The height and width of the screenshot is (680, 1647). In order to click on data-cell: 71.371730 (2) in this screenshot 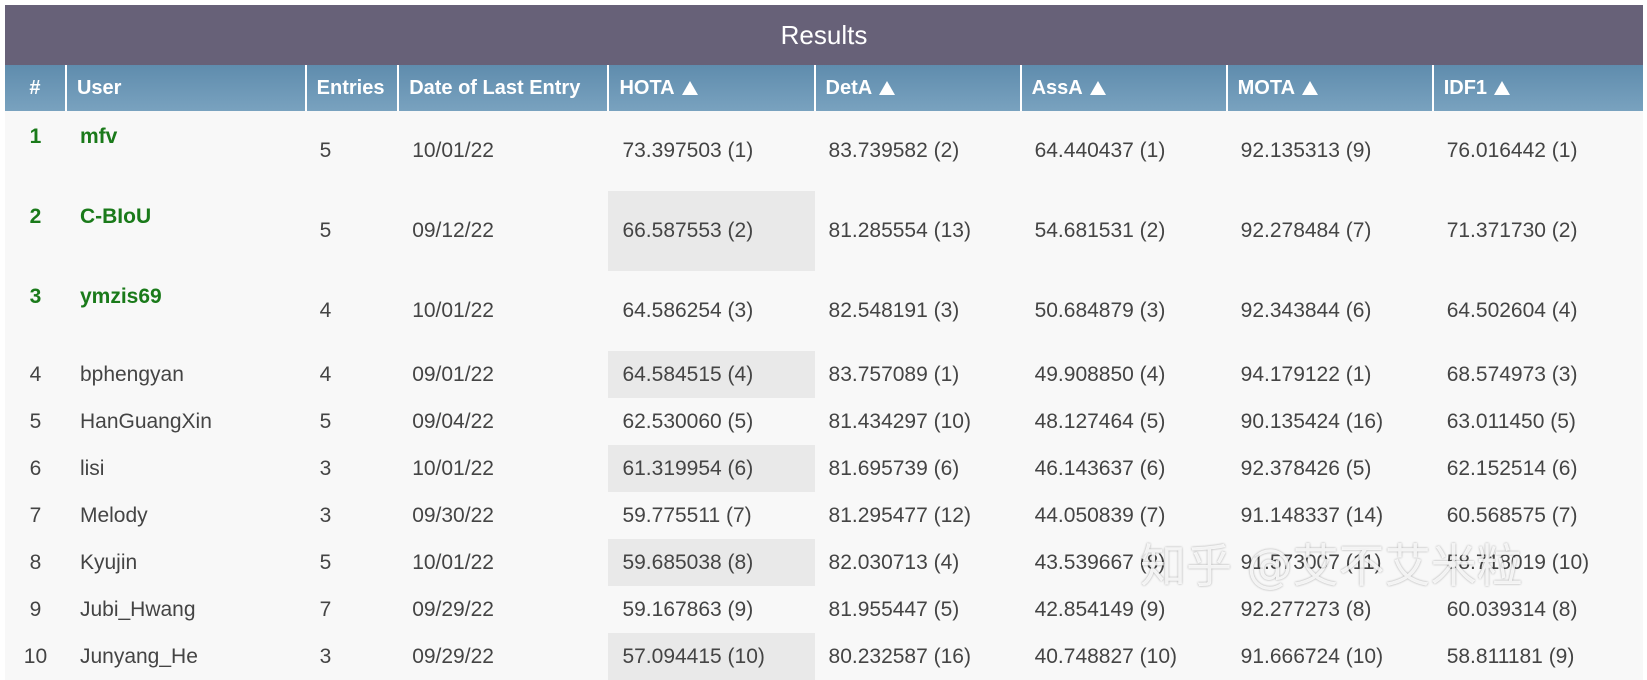, I will do `click(1512, 230)`.